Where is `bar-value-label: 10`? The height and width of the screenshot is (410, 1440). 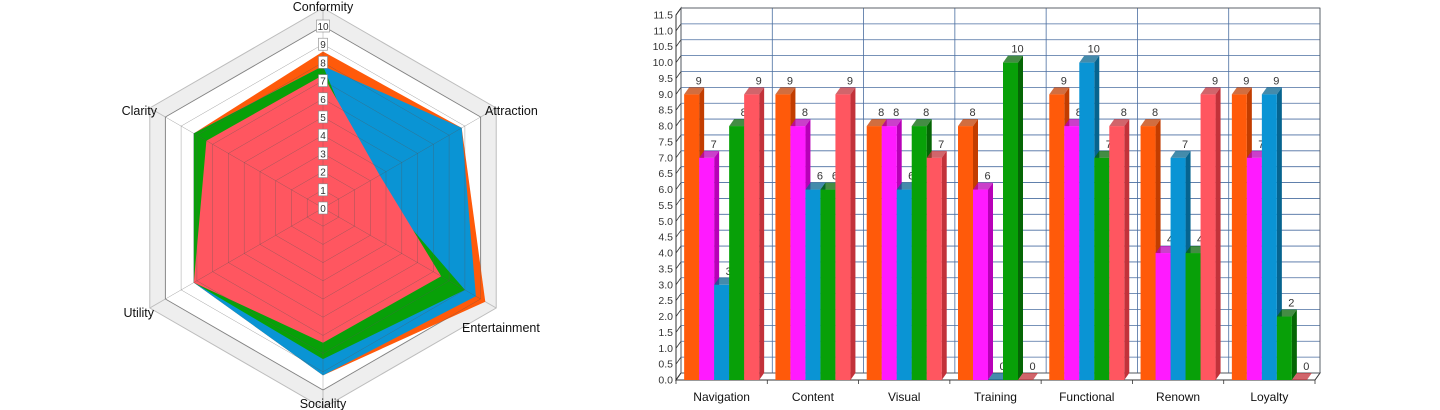
bar-value-label: 10 is located at coordinates (1017, 50).